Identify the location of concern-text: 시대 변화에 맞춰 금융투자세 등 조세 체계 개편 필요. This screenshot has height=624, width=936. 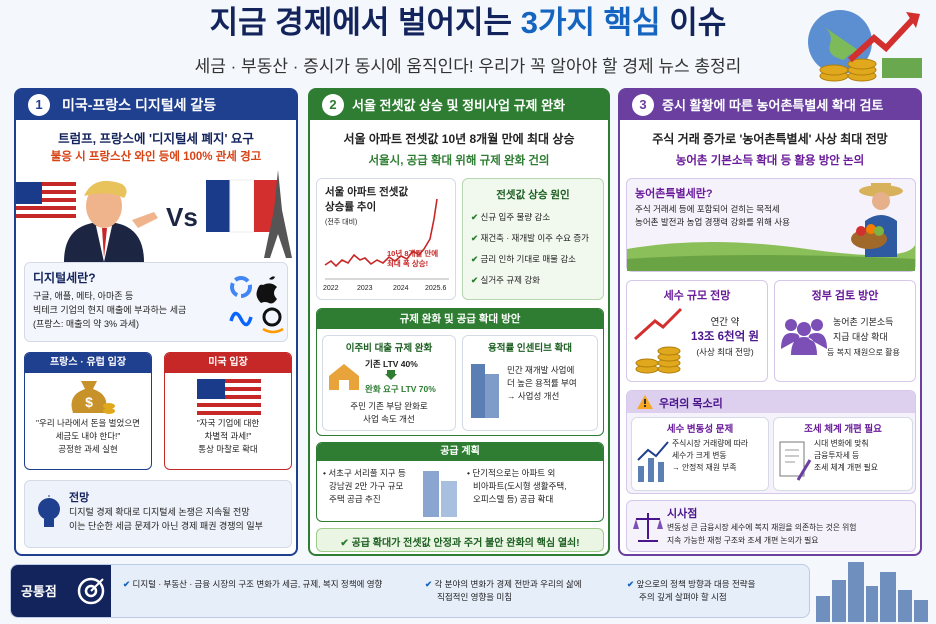
(846, 456).